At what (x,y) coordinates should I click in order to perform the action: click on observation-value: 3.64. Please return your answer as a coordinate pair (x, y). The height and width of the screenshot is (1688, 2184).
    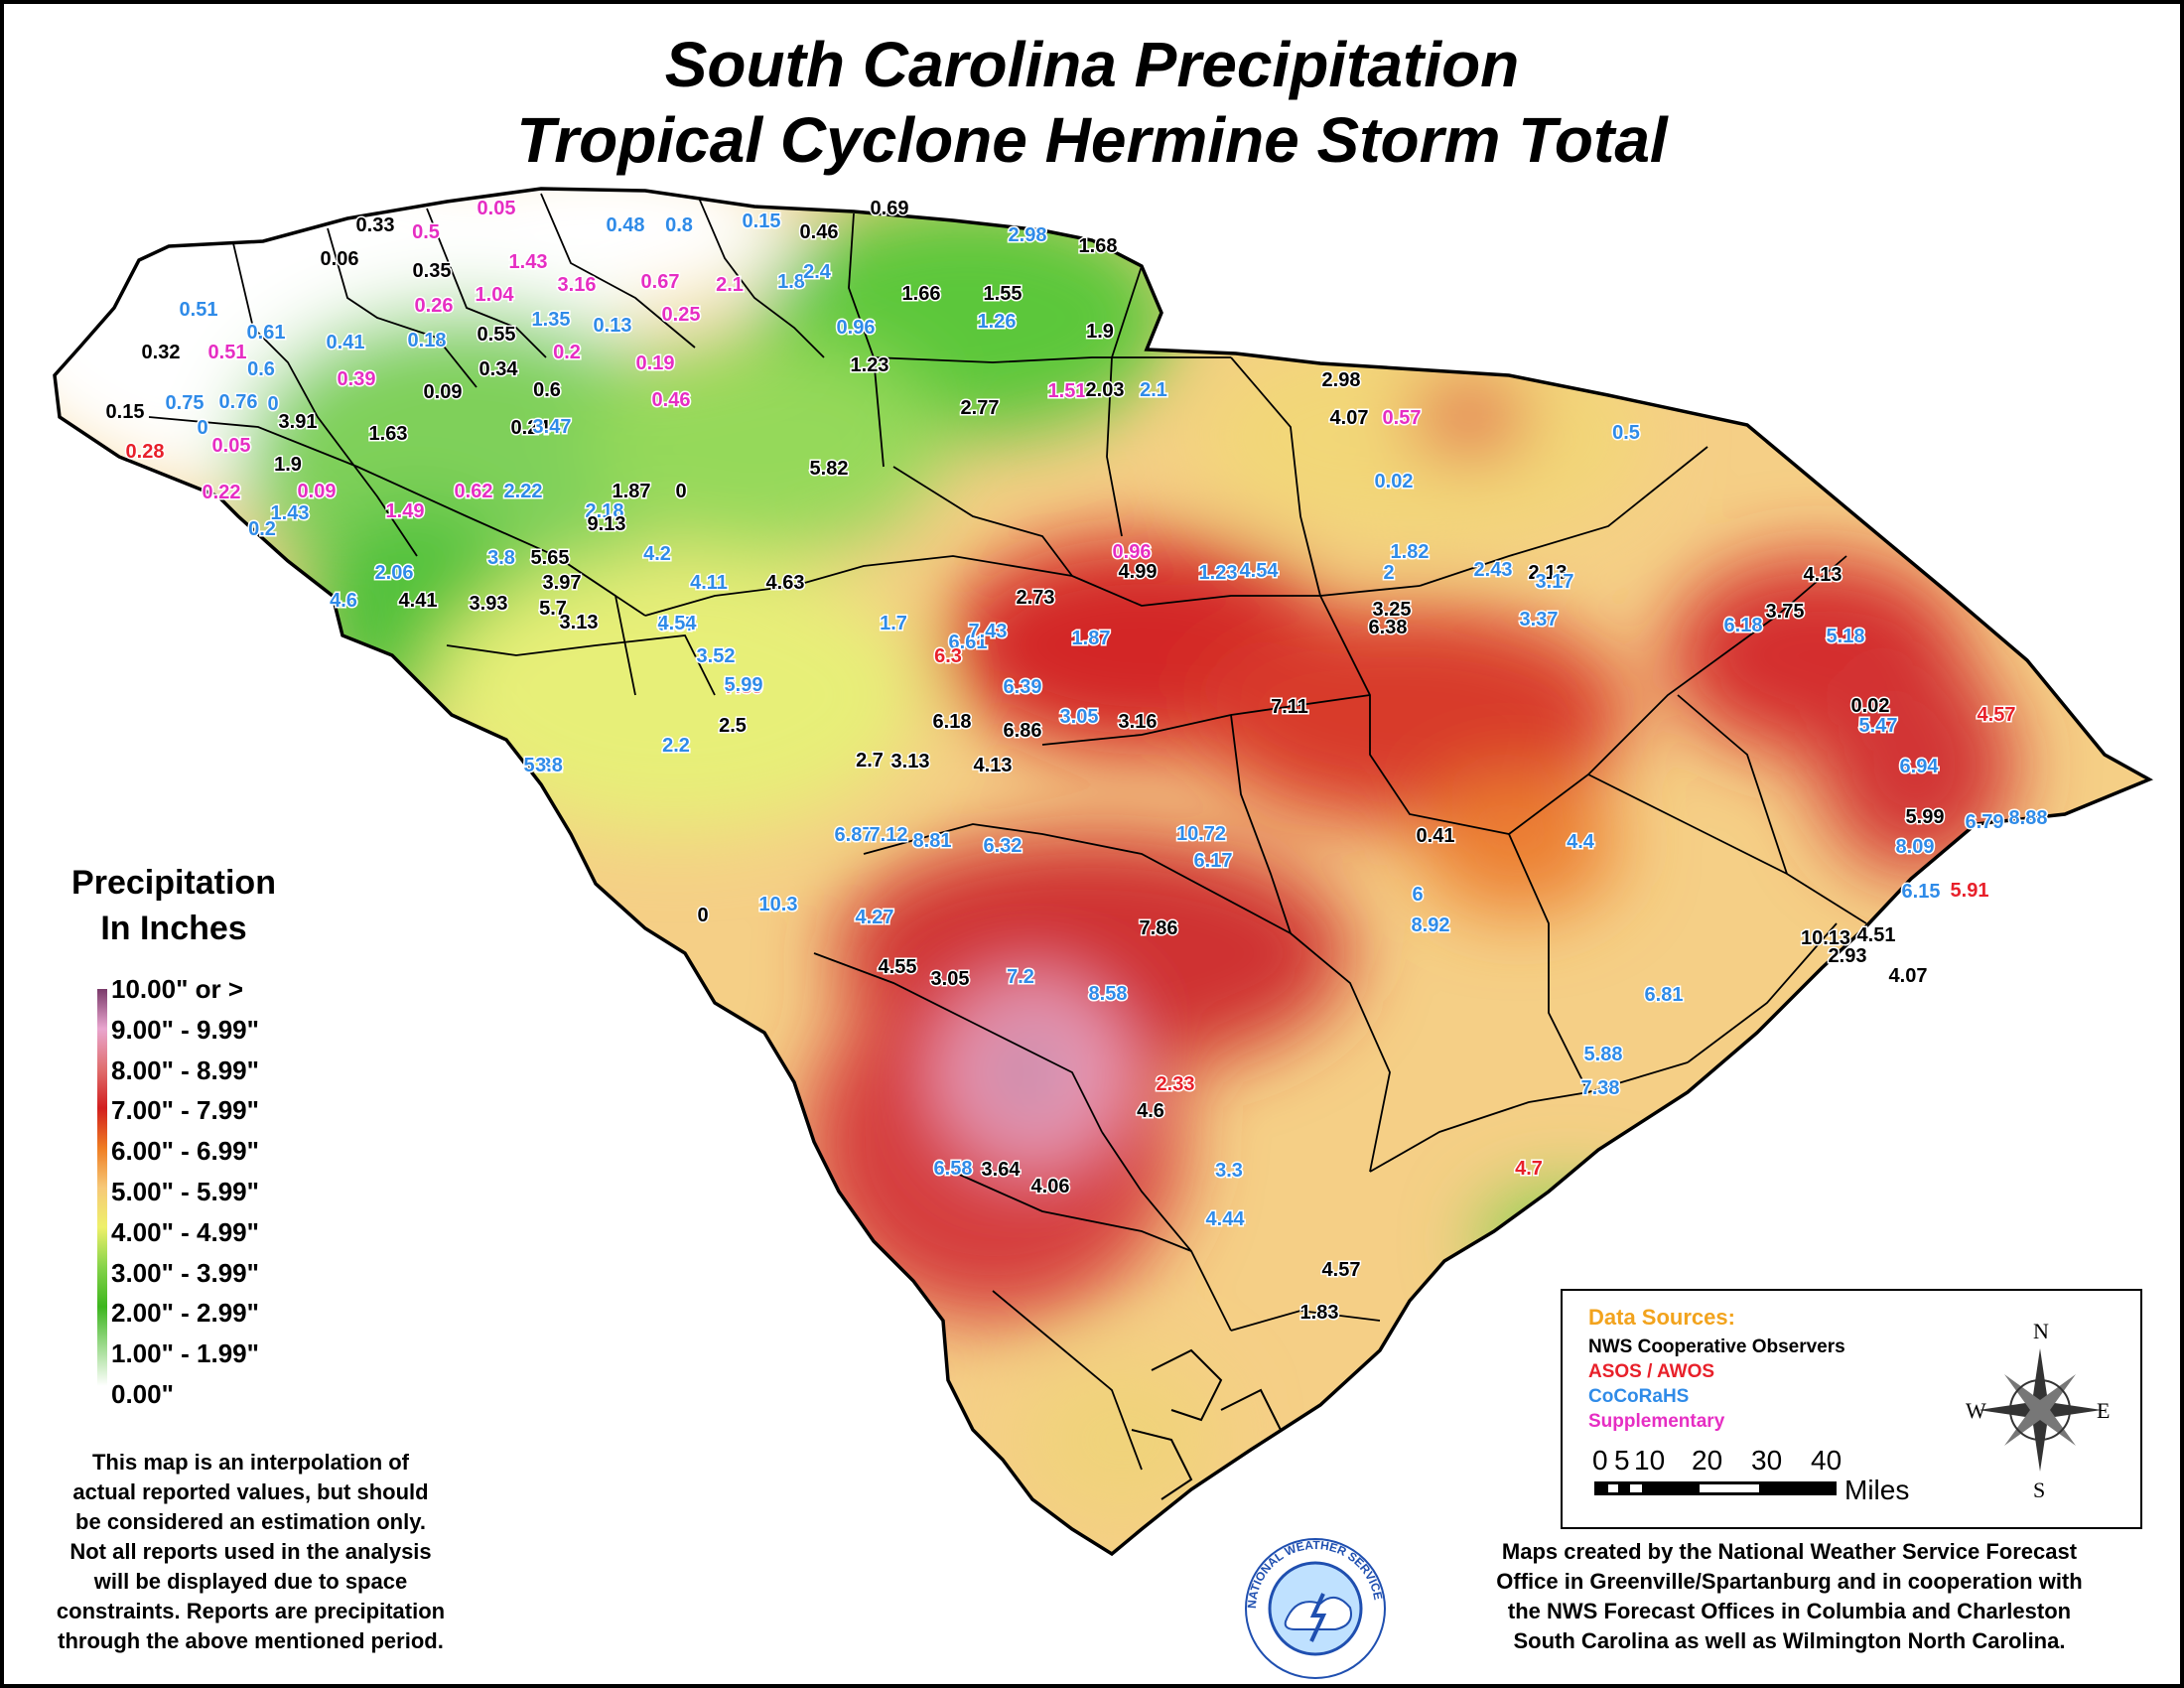
    Looking at the image, I should click on (1002, 1170).